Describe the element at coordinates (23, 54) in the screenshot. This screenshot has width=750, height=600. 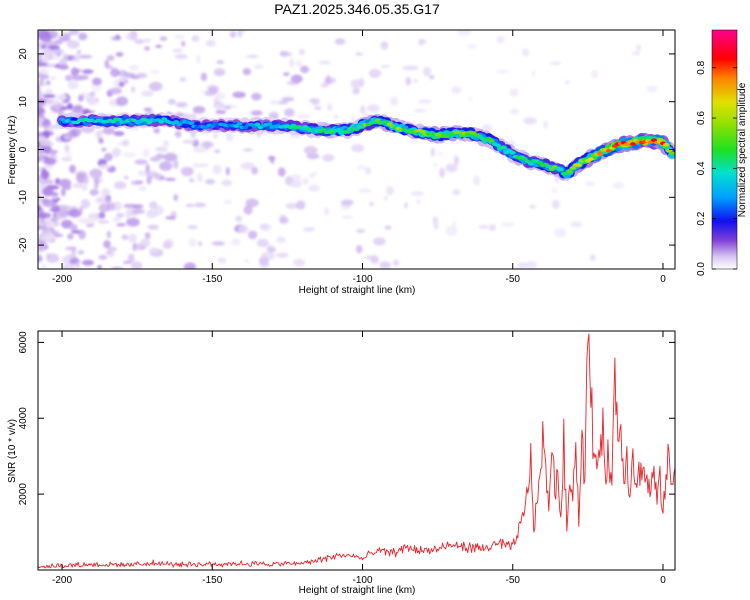
I see `spectrogram-y-tick-label: 20` at that location.